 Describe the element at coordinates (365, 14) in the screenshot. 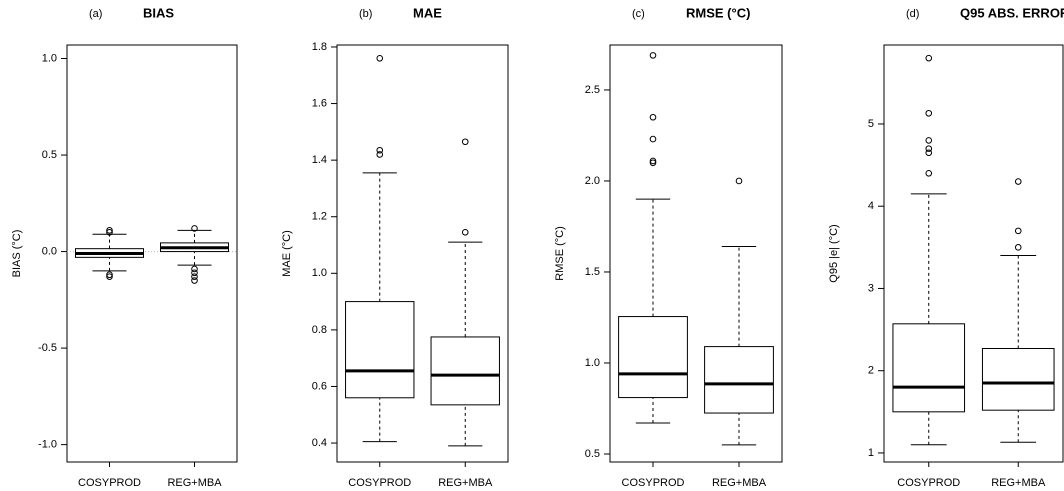

I see `panel-label: (b)` at that location.